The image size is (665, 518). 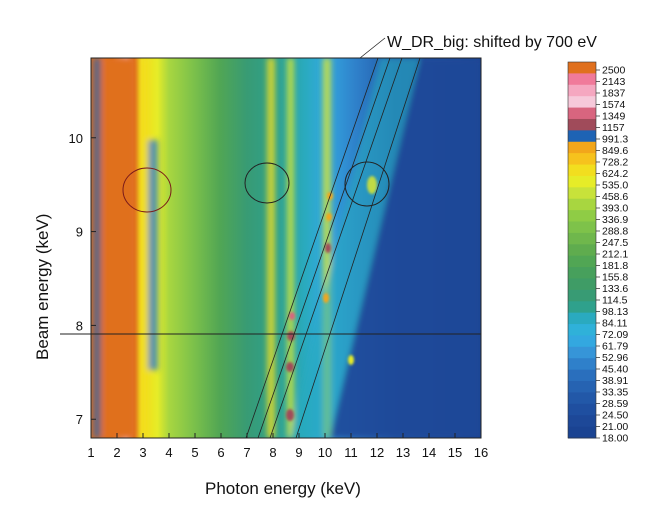 I want to click on left-edge-streak, so click(x=97, y=248).